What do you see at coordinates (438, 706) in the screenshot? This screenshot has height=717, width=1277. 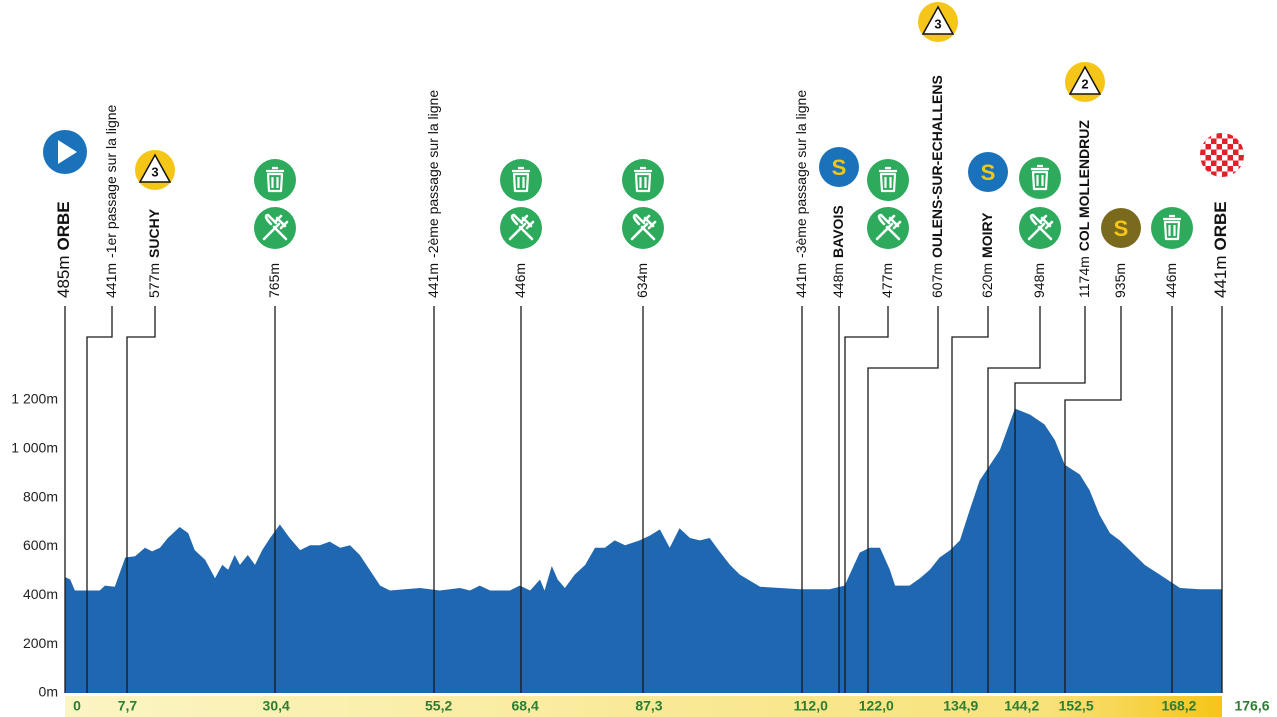 I see `x-tick-label: 55,2` at bounding box center [438, 706].